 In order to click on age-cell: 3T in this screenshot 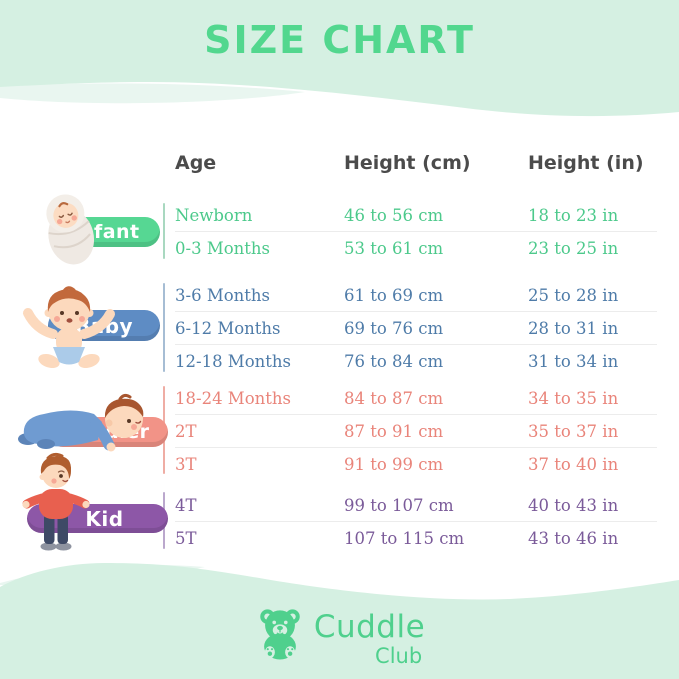, I will do `click(186, 464)`.